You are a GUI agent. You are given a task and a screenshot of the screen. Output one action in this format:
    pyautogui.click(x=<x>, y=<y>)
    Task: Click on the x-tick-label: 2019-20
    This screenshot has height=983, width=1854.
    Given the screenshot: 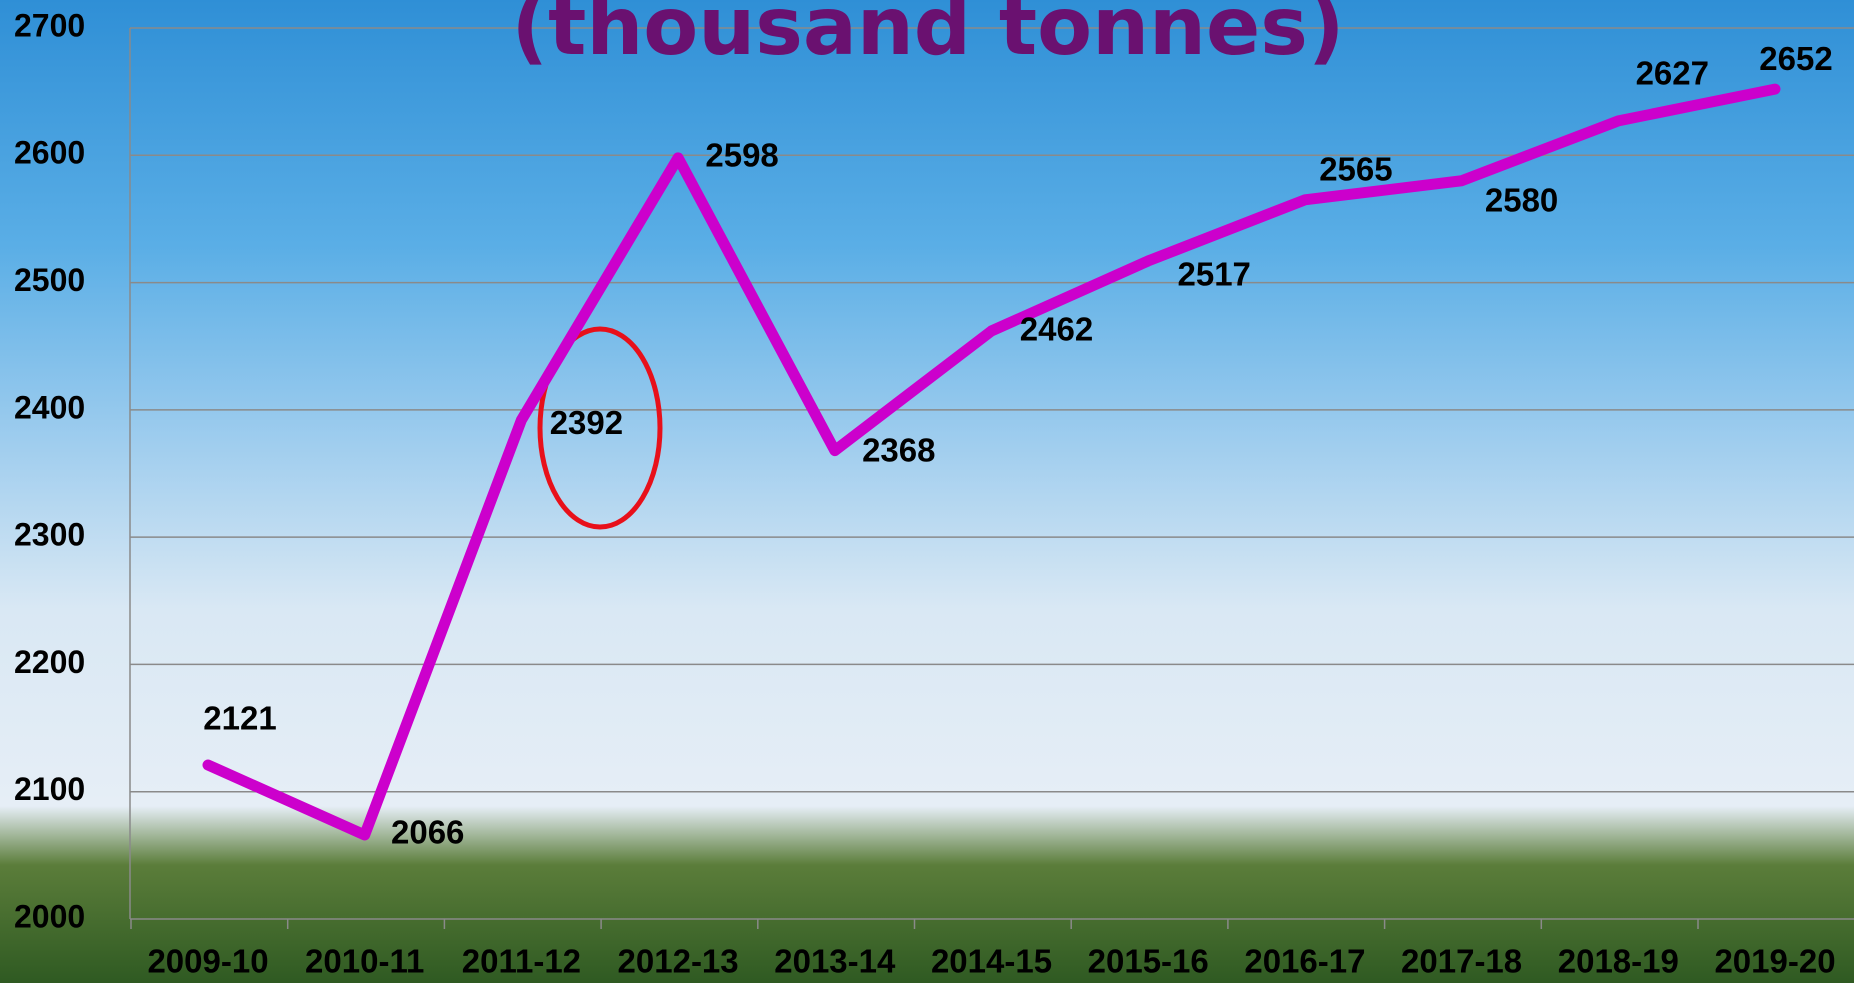 What is the action you would take?
    pyautogui.click(x=1774, y=961)
    